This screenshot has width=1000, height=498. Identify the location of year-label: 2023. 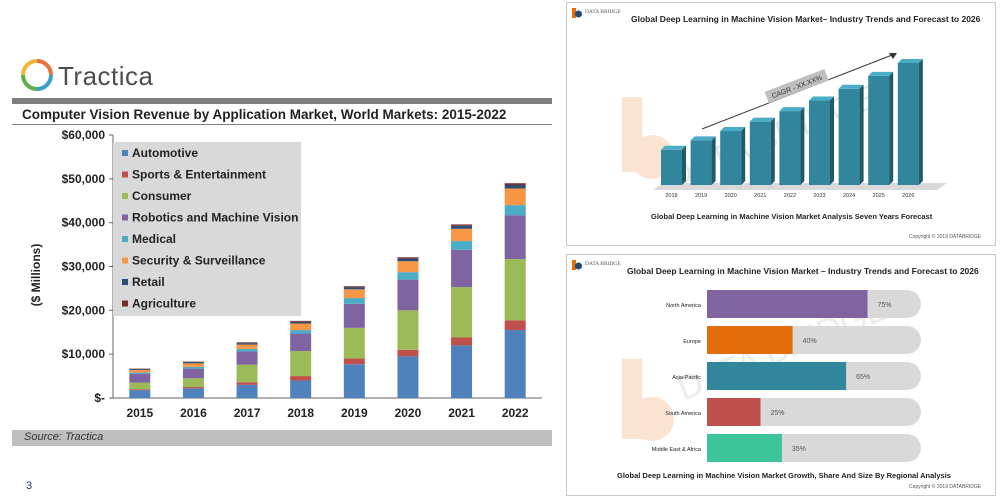
(819, 196).